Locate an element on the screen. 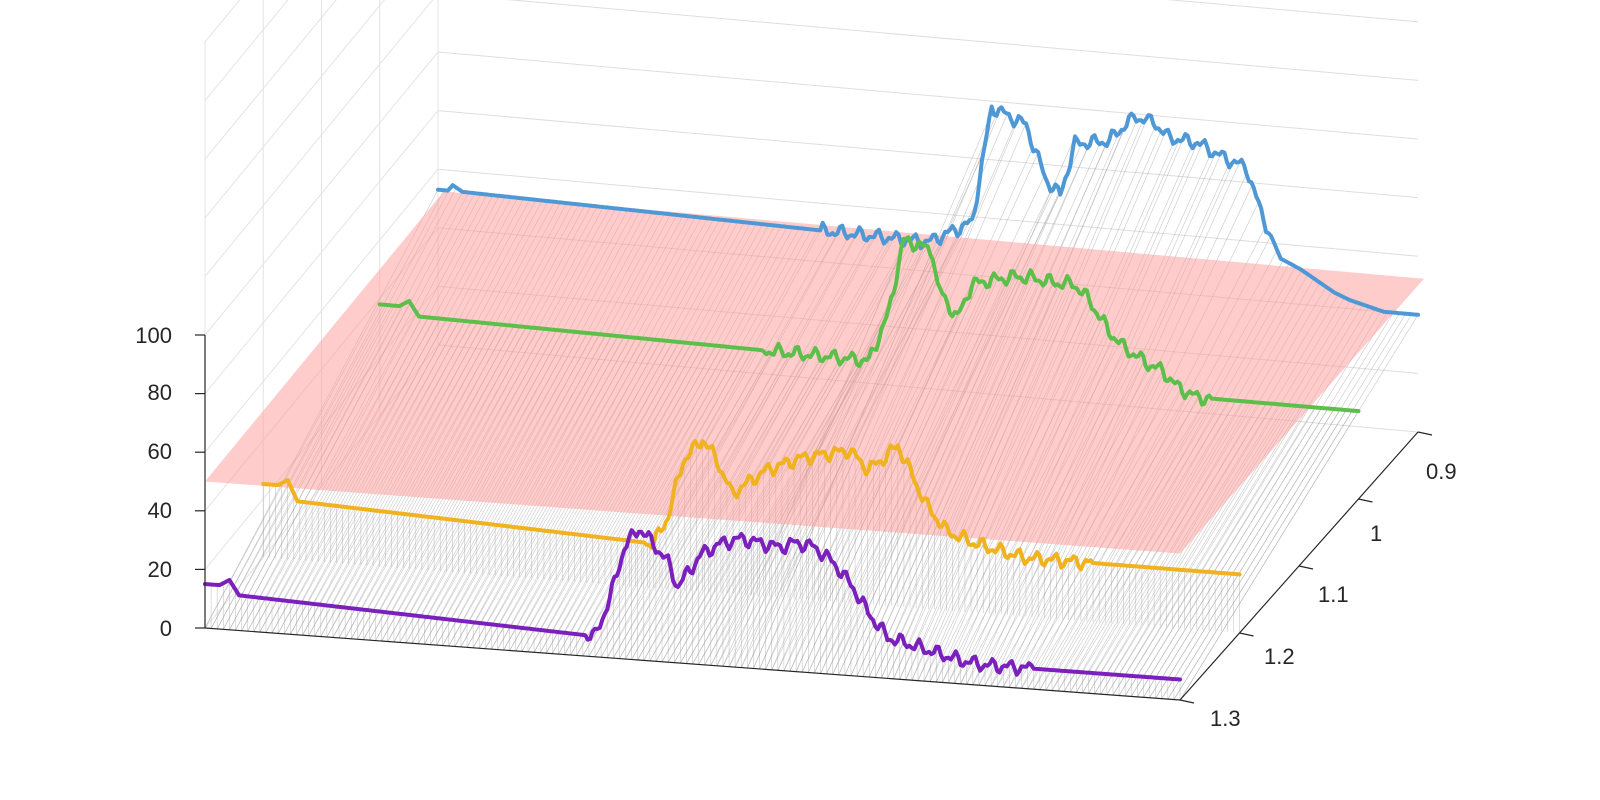 The image size is (1600, 800). y-axis-tick-labels: 0.9 1 1.1 1.2 1.3 is located at coordinates (1333, 595).